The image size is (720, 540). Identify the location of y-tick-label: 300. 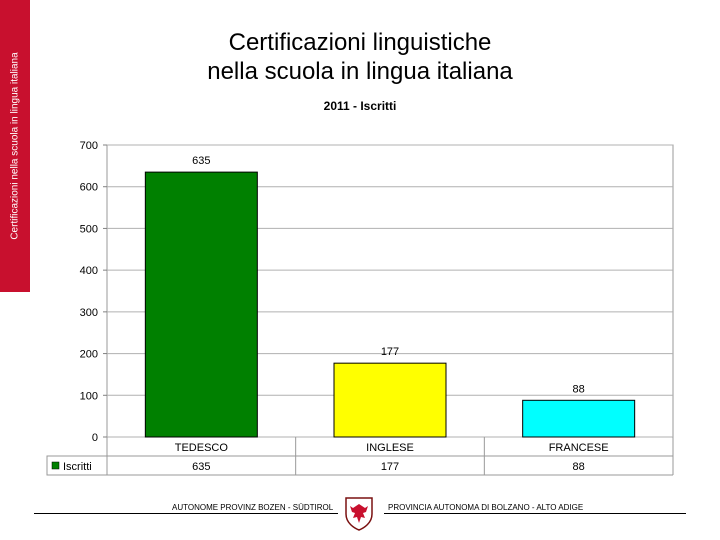
(89, 313).